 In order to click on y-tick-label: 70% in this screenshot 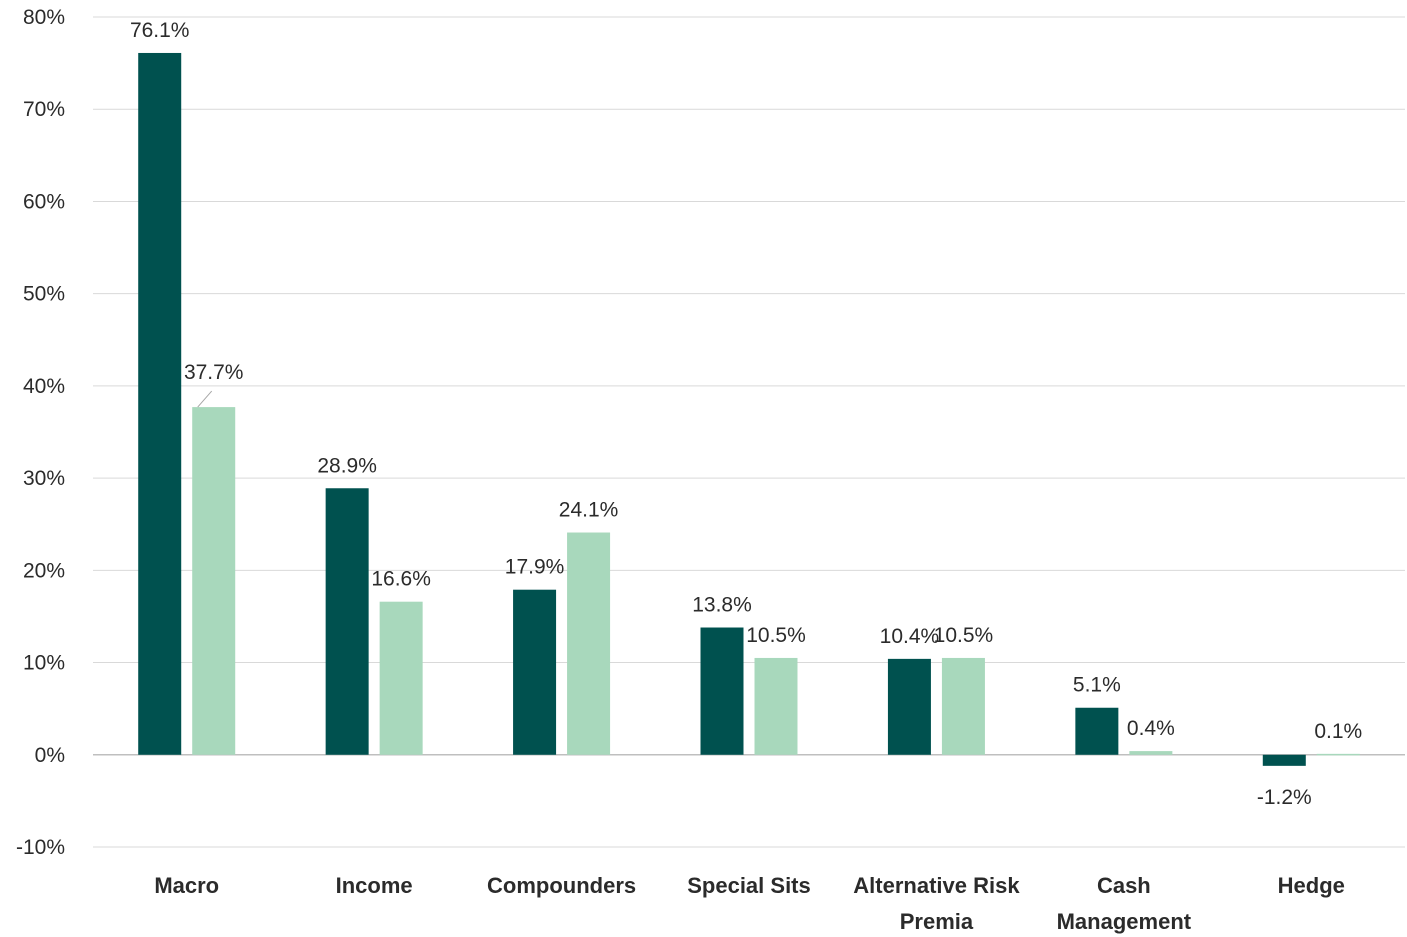, I will do `click(44, 109)`.